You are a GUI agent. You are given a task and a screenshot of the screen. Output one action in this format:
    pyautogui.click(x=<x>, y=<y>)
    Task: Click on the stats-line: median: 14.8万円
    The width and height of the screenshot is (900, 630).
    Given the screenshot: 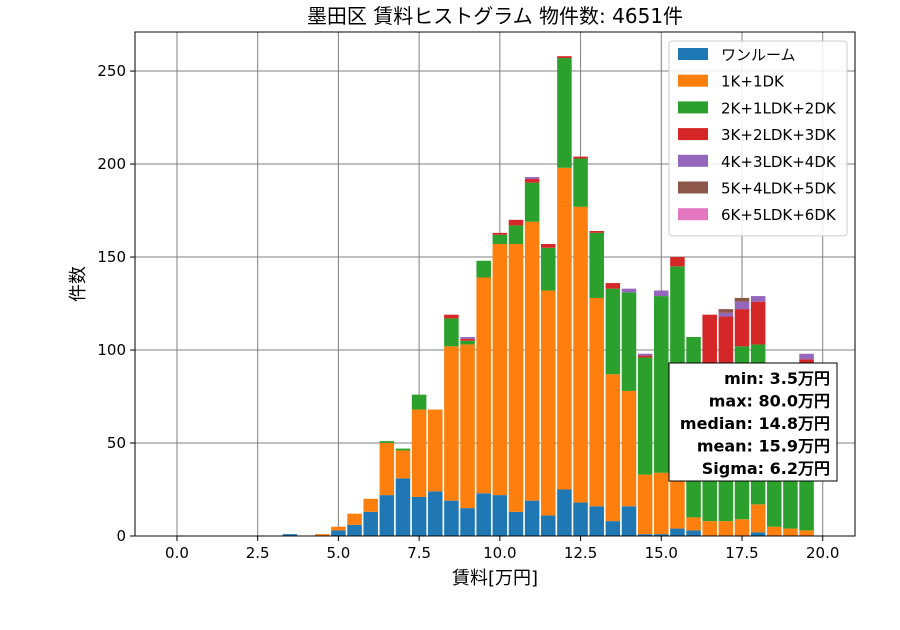 What is the action you would take?
    pyautogui.click(x=755, y=423)
    